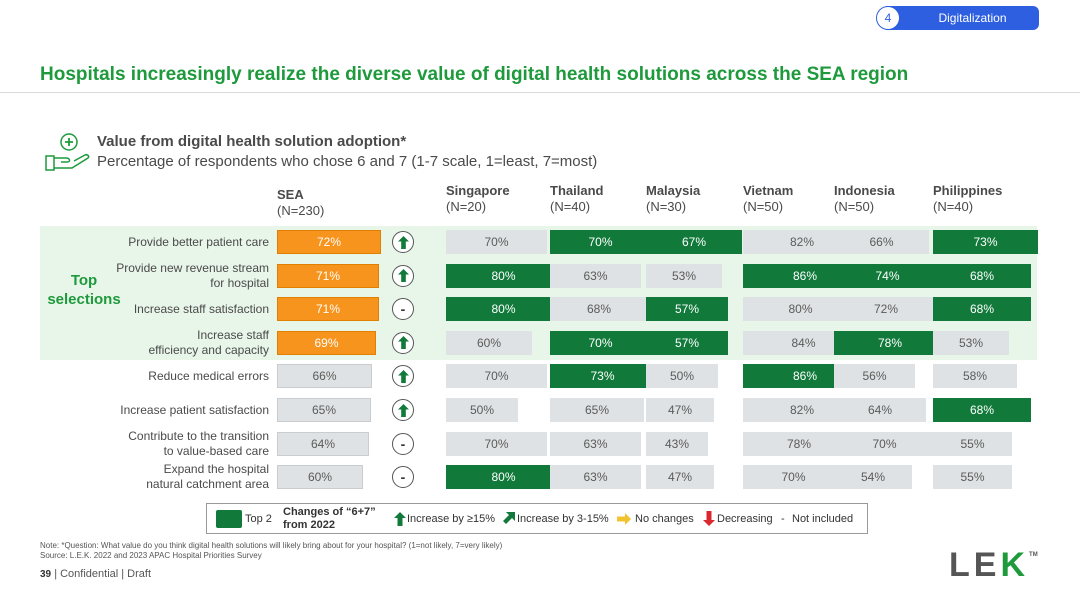 The height and width of the screenshot is (608, 1080). Describe the element at coordinates (563, 519) in the screenshot. I see `legend-increase-3-15: Increase by 3-15%` at that location.